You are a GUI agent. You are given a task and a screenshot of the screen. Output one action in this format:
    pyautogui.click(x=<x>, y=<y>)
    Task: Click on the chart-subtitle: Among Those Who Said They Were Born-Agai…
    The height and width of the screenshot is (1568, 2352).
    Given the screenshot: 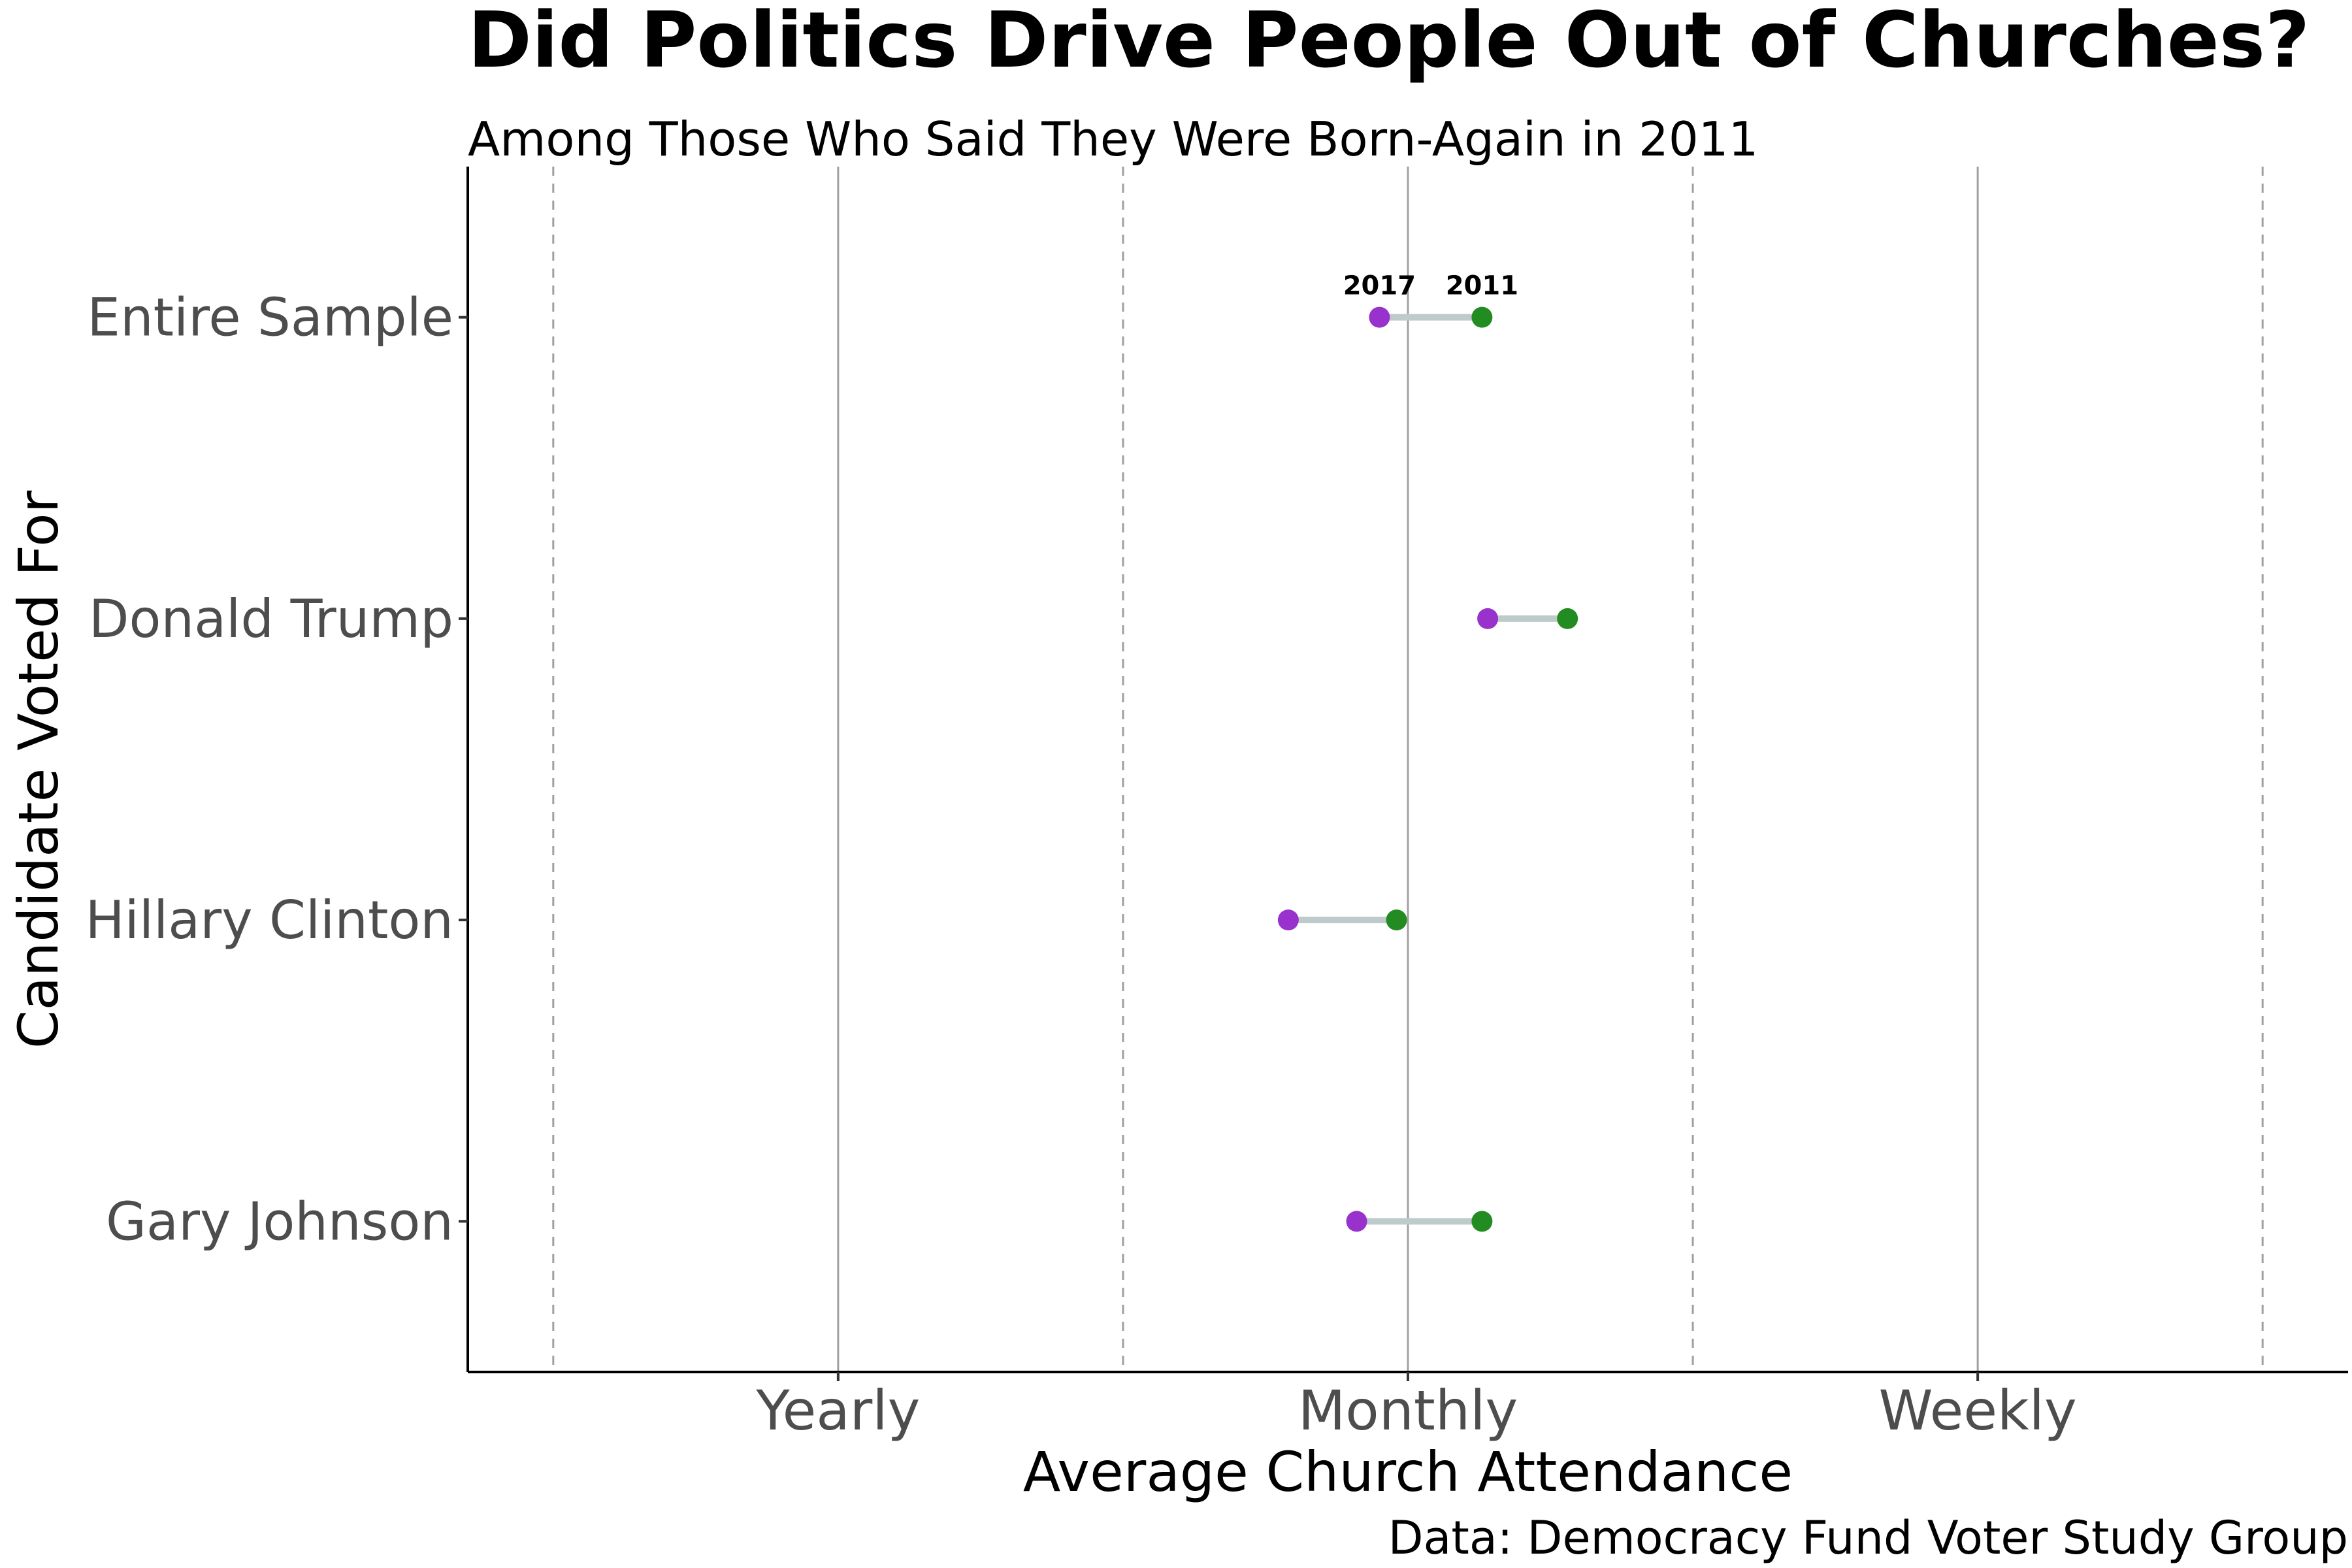 What is the action you would take?
    pyautogui.click(x=1113, y=139)
    